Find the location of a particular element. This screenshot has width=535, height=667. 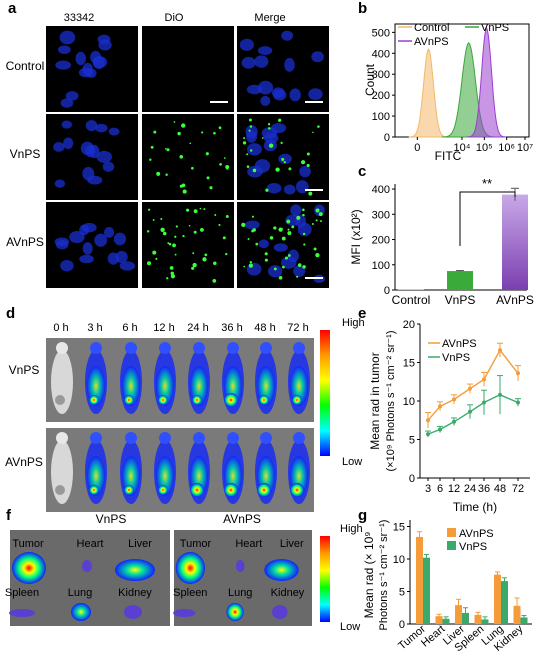

x-tick-label: Control is located at coordinates (411, 300).